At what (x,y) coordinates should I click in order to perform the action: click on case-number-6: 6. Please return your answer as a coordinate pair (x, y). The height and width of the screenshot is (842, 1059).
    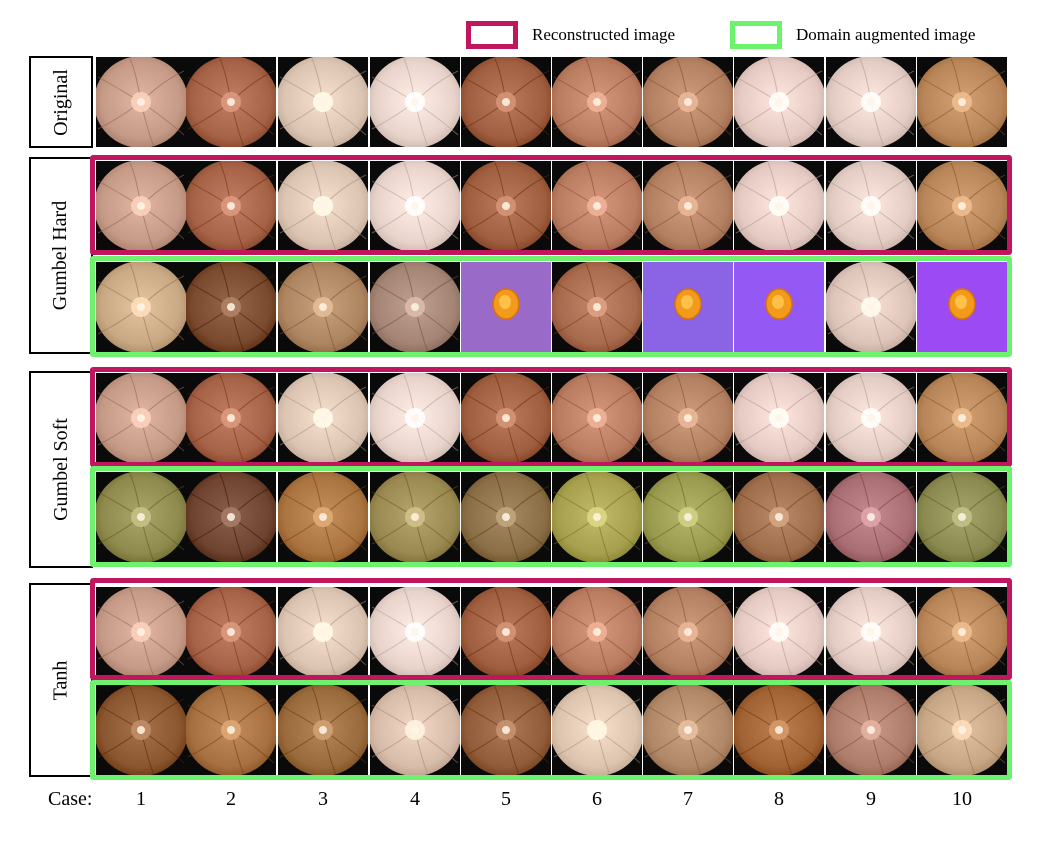
    Looking at the image, I should click on (597, 799).